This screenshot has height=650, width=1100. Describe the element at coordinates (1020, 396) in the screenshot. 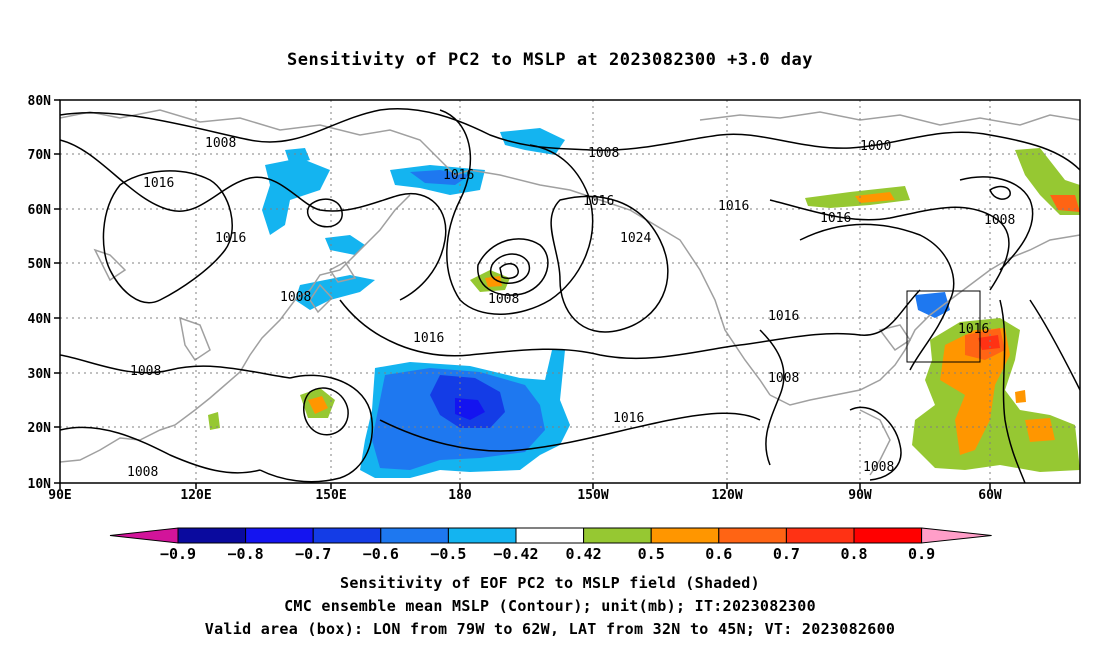

I see `positive-sensitivity-atlantic-dot` at that location.